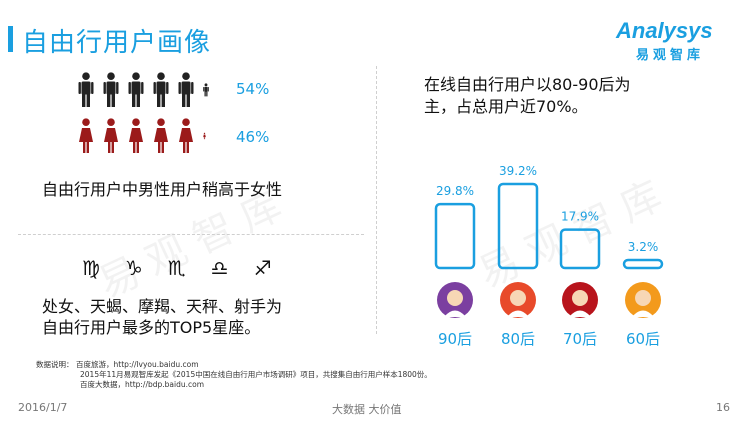 Image resolution: width=750 pixels, height=422 pixels. Describe the element at coordinates (518, 339) in the screenshot. I see `category-label: 80后` at that location.